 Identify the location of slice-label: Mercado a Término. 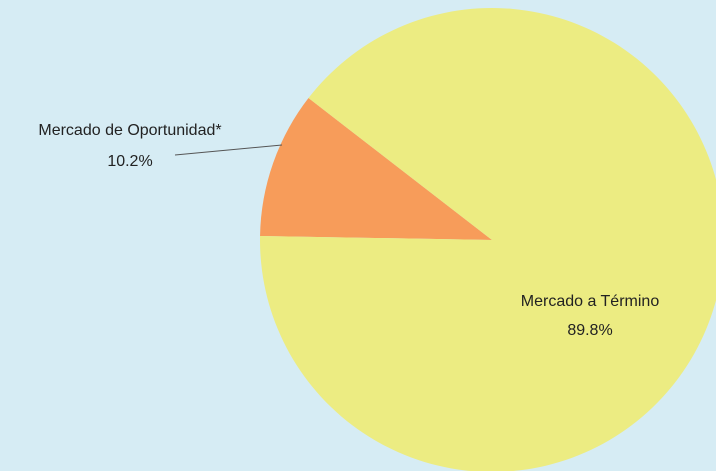
(590, 301).